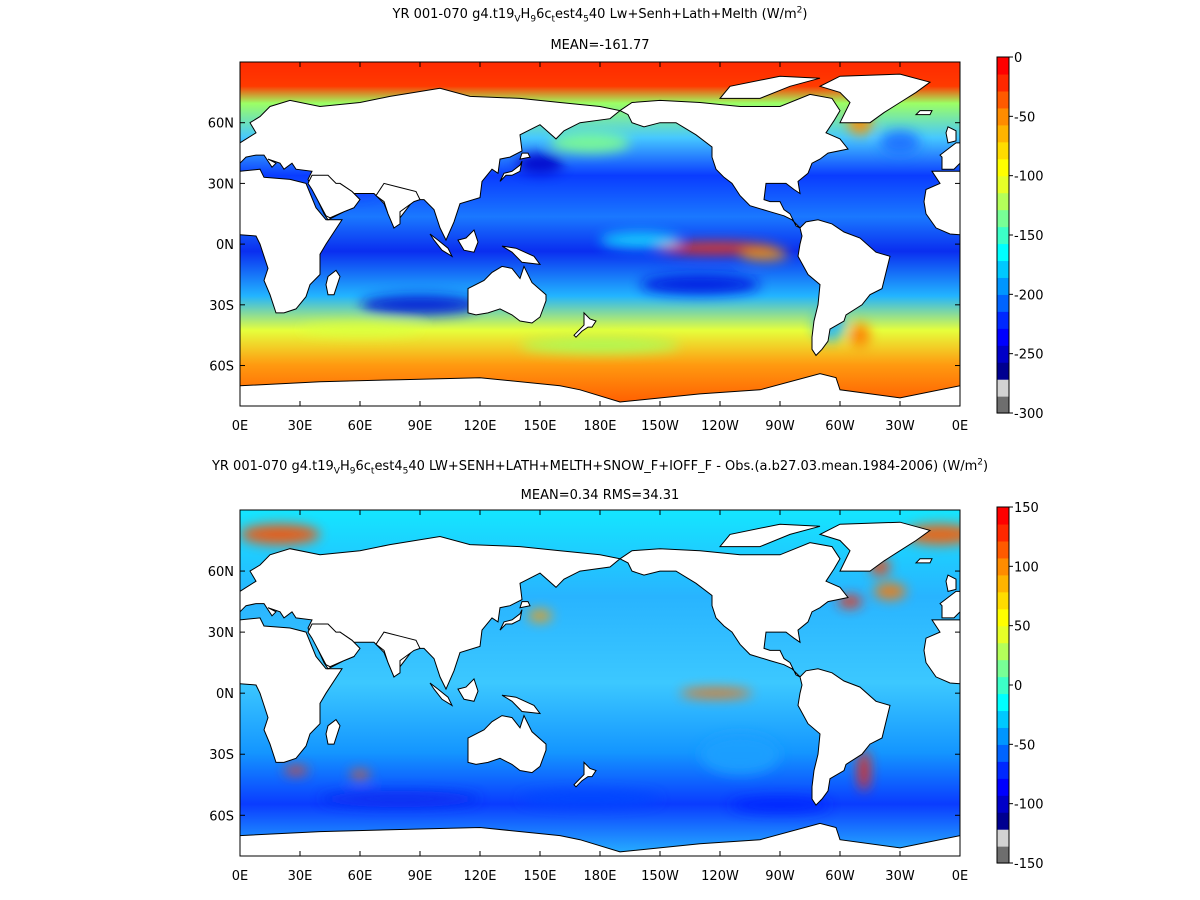 The image size is (1200, 900). I want to click on lat-label: 60N, so click(221, 124).